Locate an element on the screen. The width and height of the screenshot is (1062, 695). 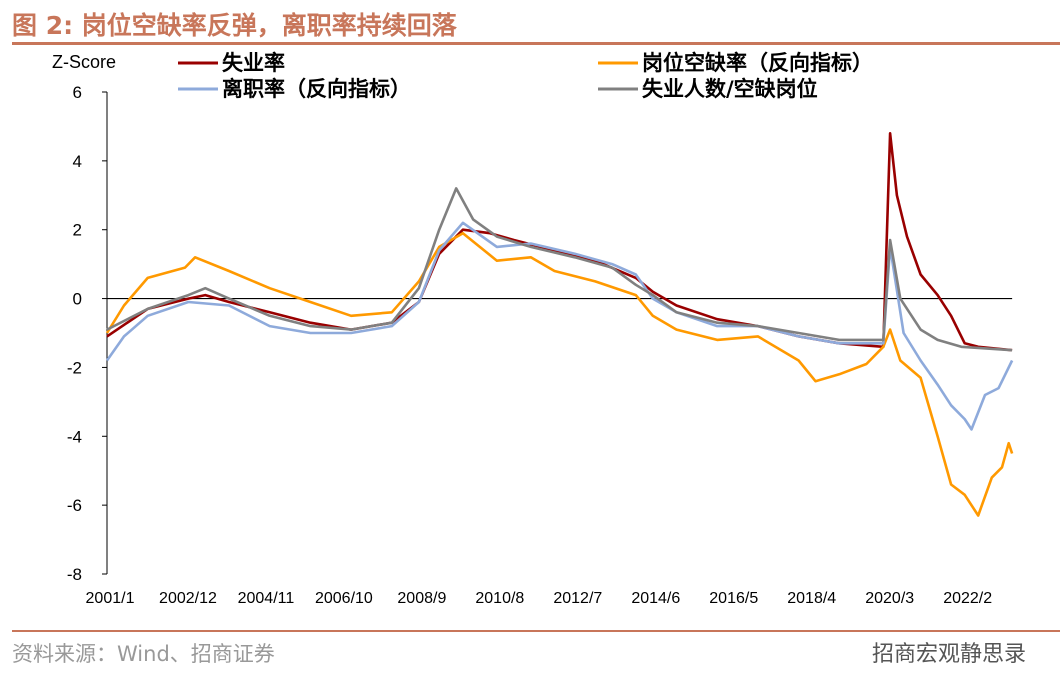
legend-label: 失业人数/空缺岗位 is located at coordinates (730, 89).